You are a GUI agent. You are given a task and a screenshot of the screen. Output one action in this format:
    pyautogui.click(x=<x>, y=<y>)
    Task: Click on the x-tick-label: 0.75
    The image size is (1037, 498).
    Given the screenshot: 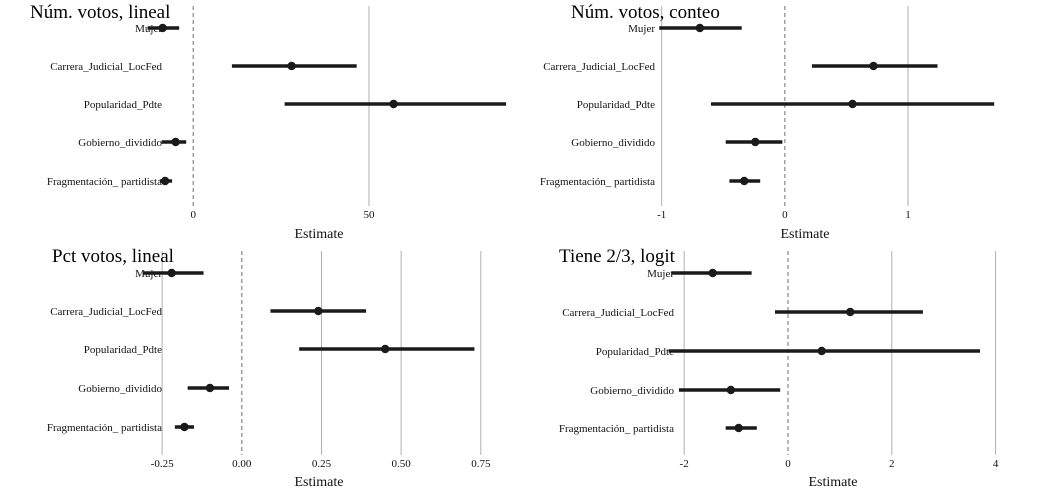 What is the action you would take?
    pyautogui.click(x=481, y=464)
    